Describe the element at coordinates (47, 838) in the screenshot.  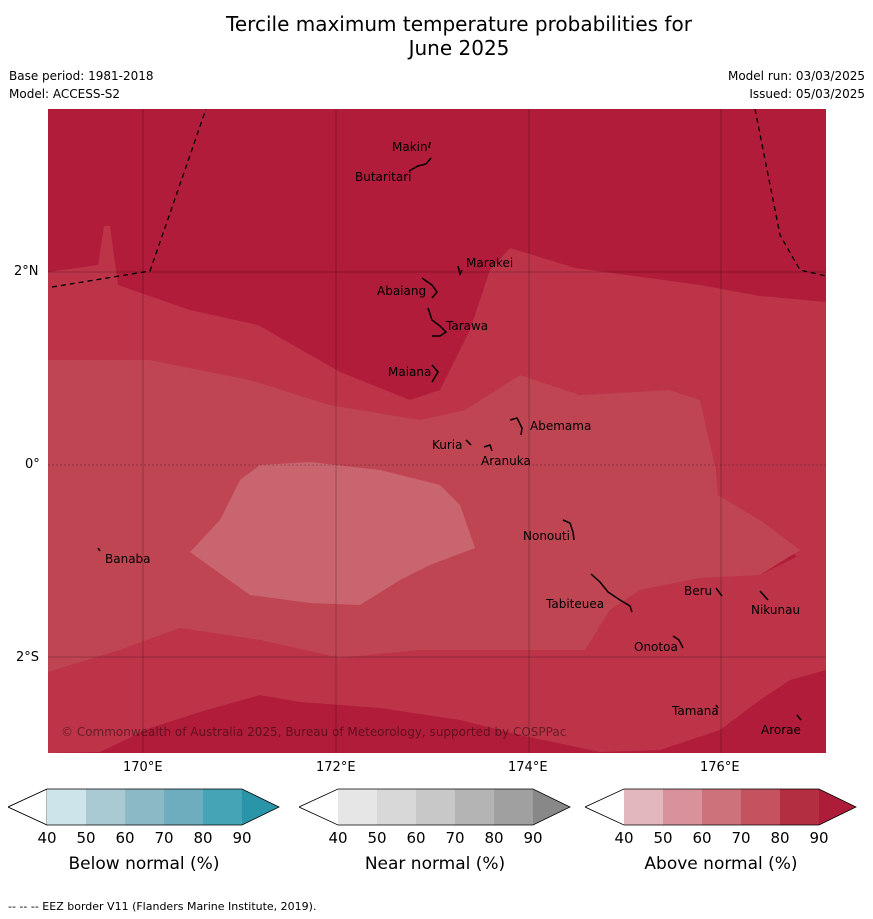
I see `cb-below-tick-40: 40` at that location.